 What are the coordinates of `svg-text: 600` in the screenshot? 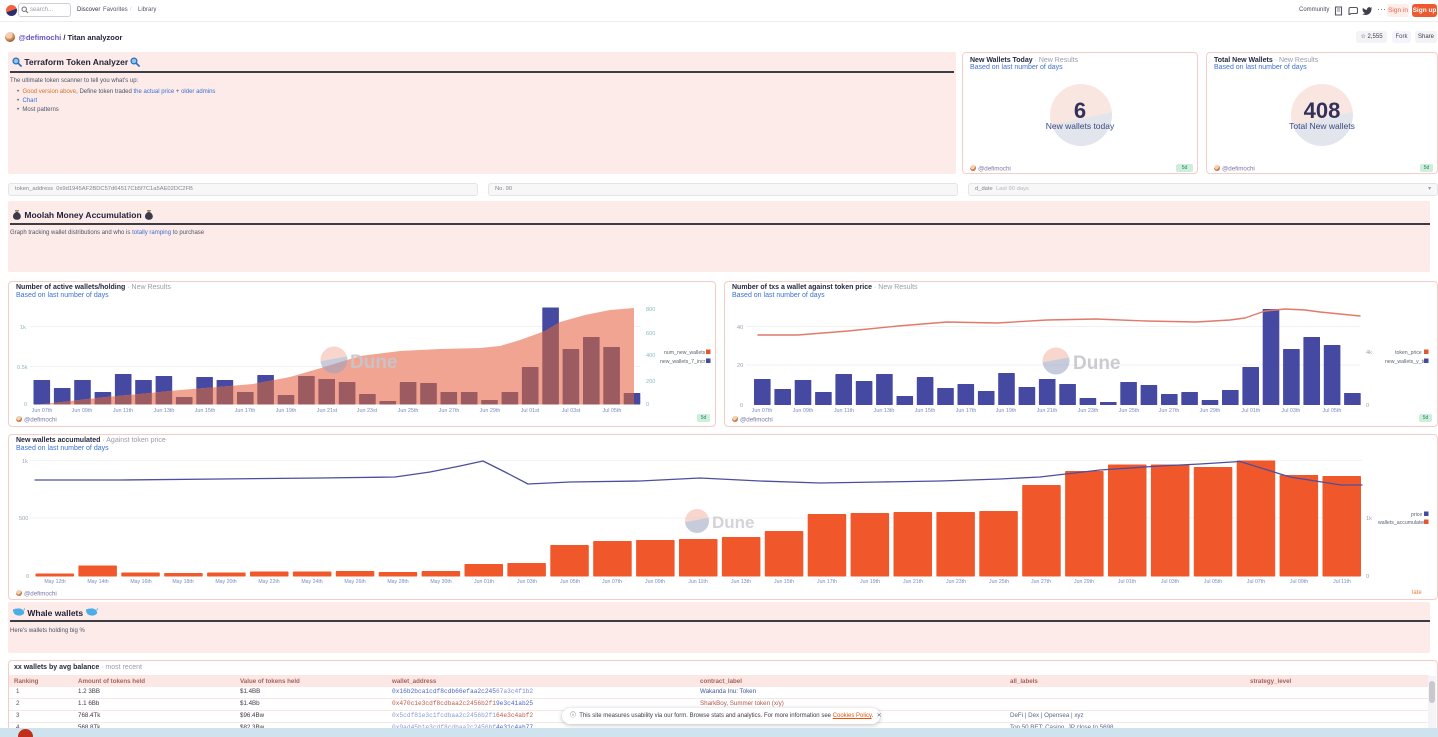 It's located at (650, 334).